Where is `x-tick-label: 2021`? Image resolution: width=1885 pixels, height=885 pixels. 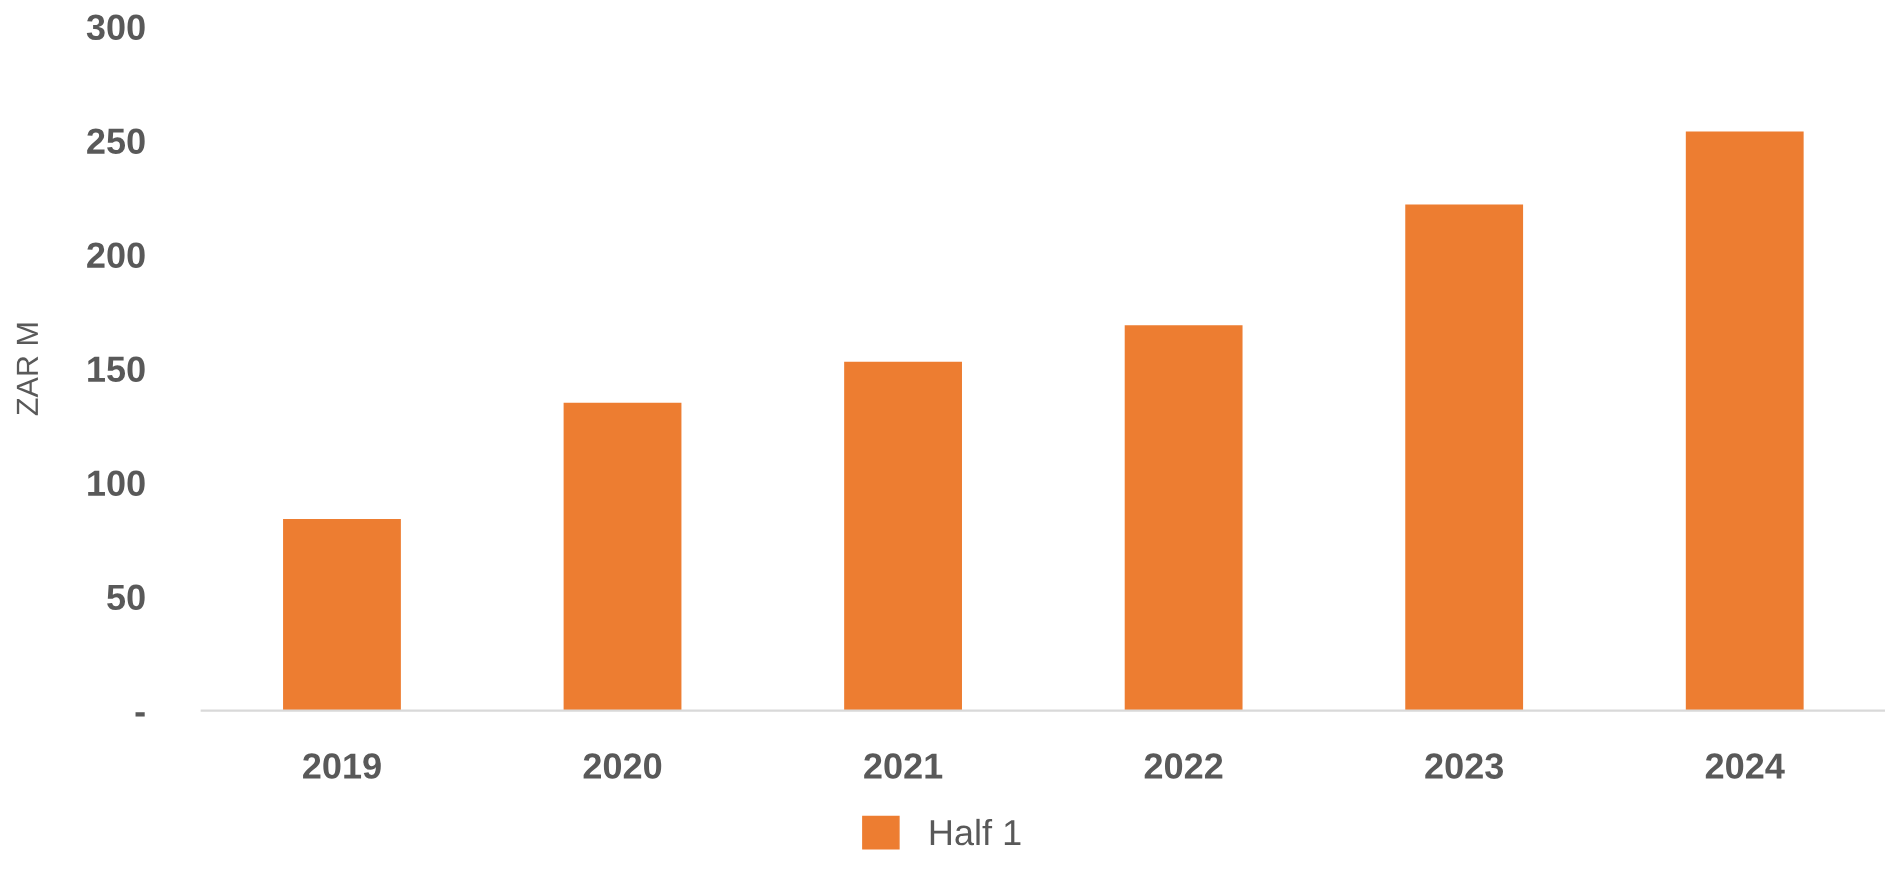 x-tick-label: 2021 is located at coordinates (903, 766).